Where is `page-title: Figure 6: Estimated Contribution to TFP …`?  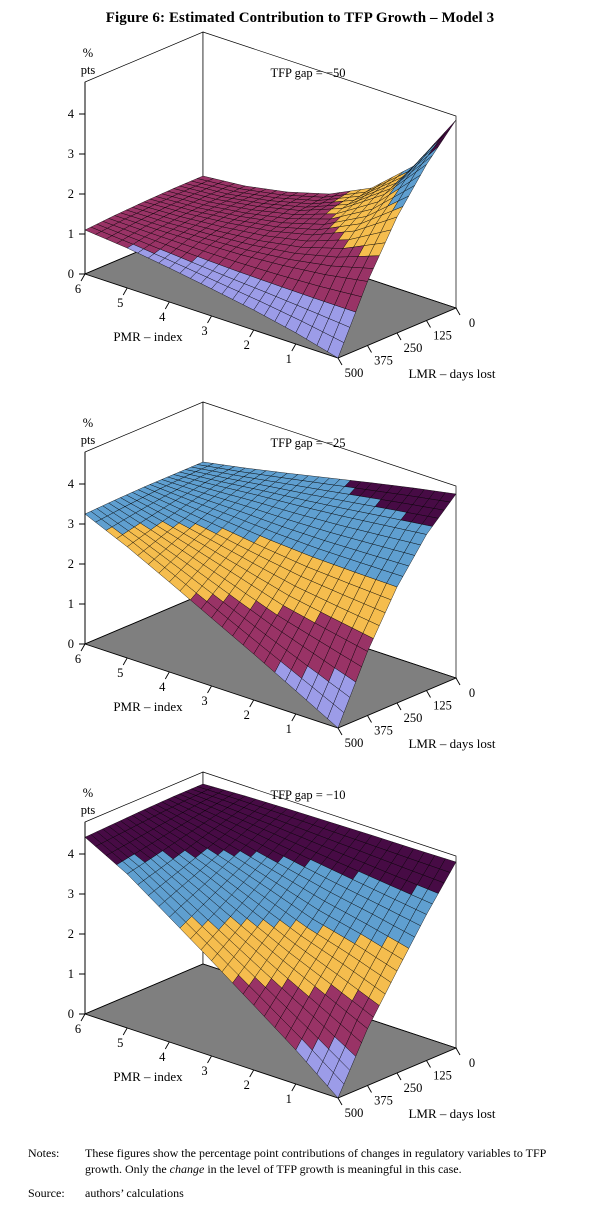 page-title: Figure 6: Estimated Contribution to TFP … is located at coordinates (300, 18).